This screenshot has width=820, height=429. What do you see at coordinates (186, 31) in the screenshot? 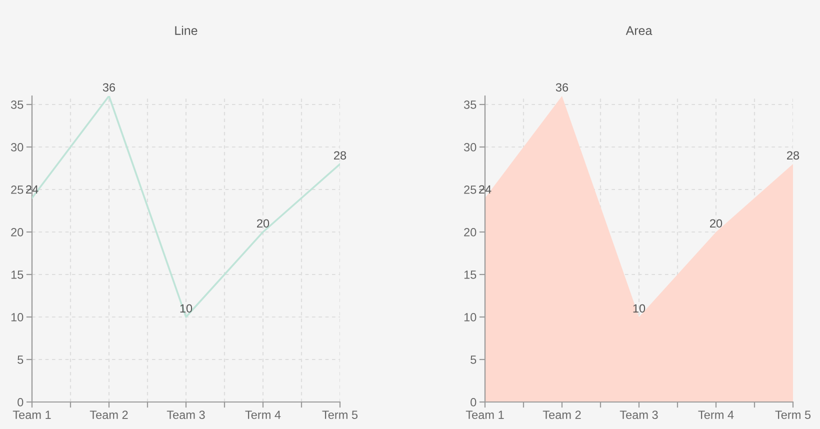
I see `chart-title: Line` at bounding box center [186, 31].